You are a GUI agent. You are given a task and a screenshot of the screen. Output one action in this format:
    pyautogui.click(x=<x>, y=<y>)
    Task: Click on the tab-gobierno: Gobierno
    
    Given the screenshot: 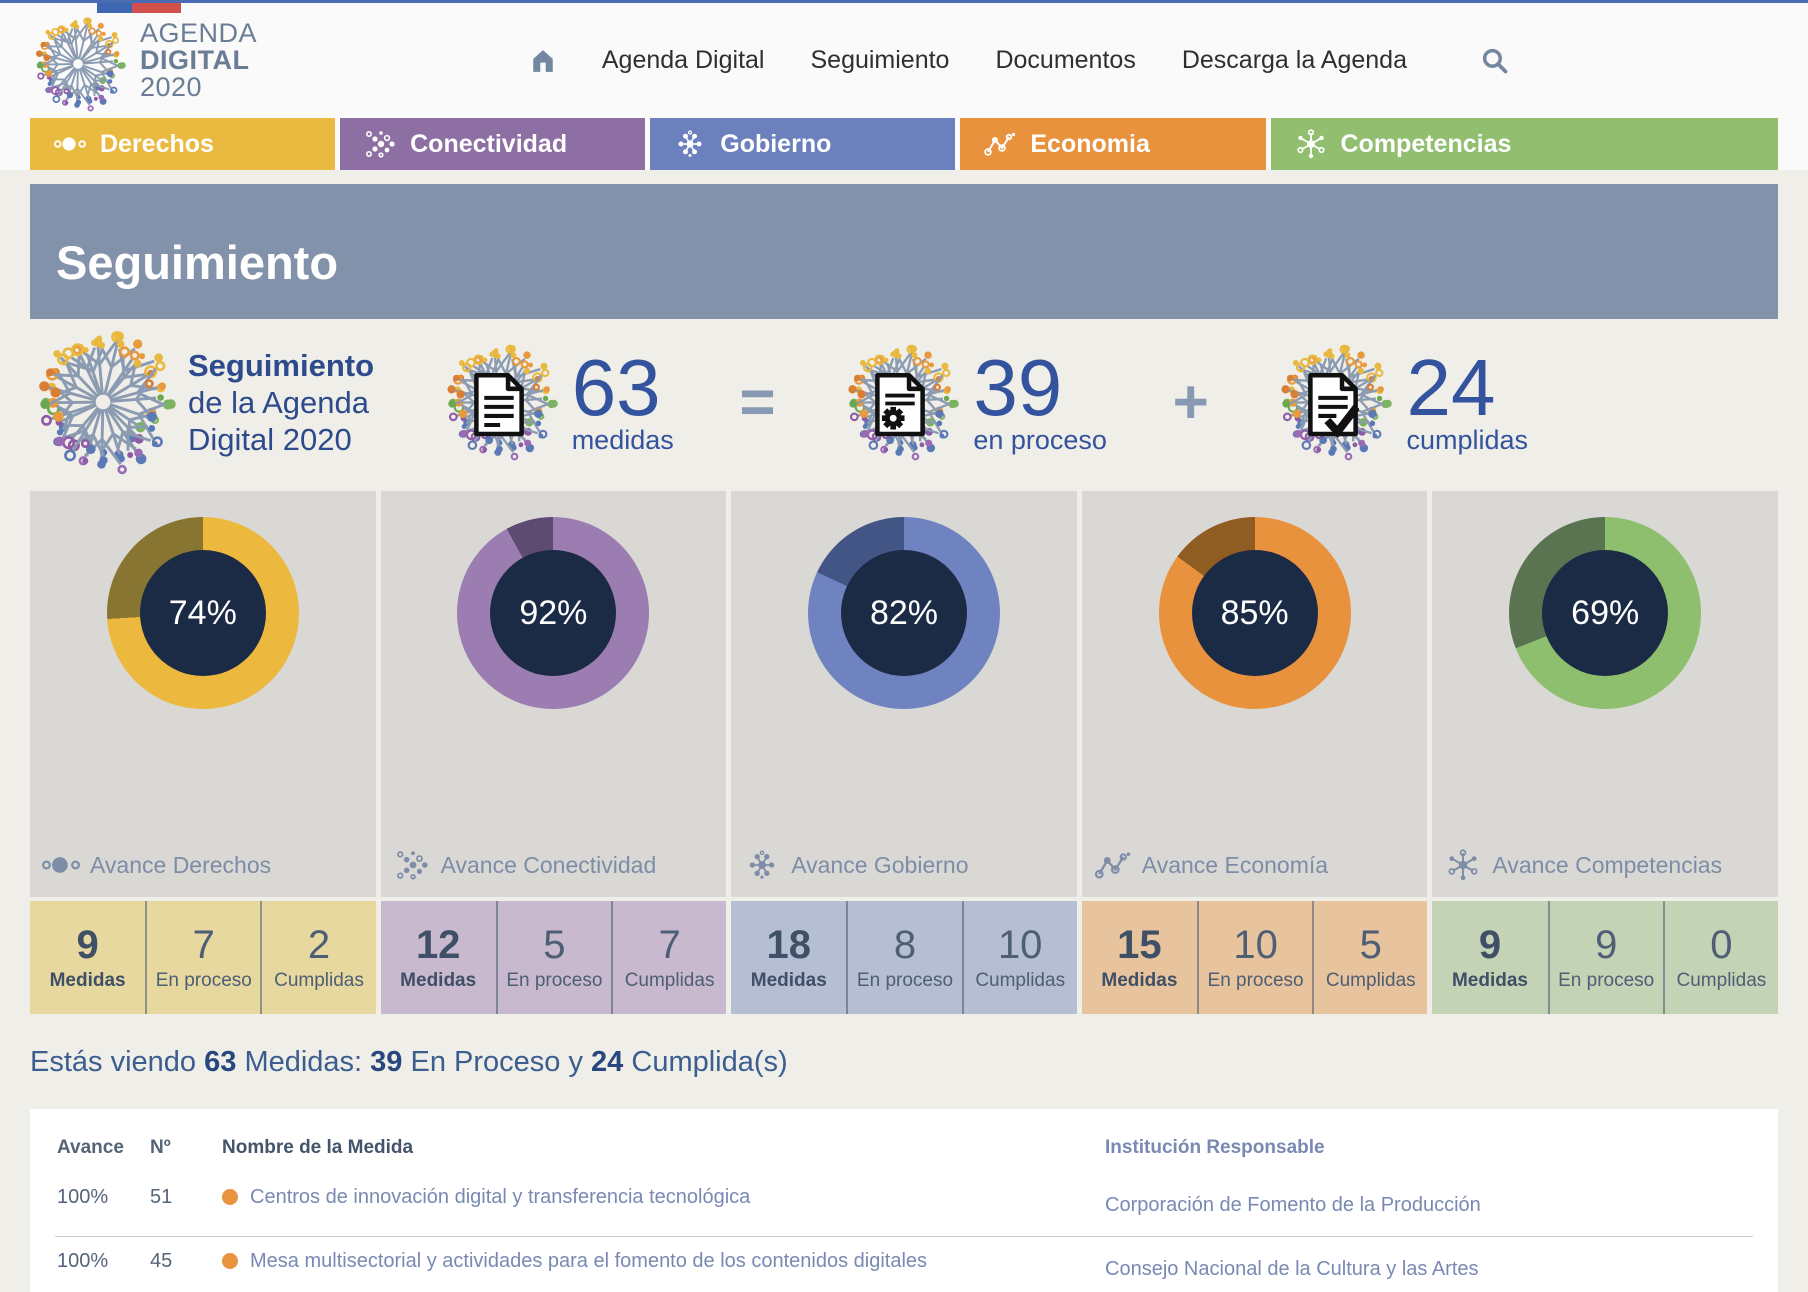 What is the action you would take?
    pyautogui.click(x=803, y=144)
    